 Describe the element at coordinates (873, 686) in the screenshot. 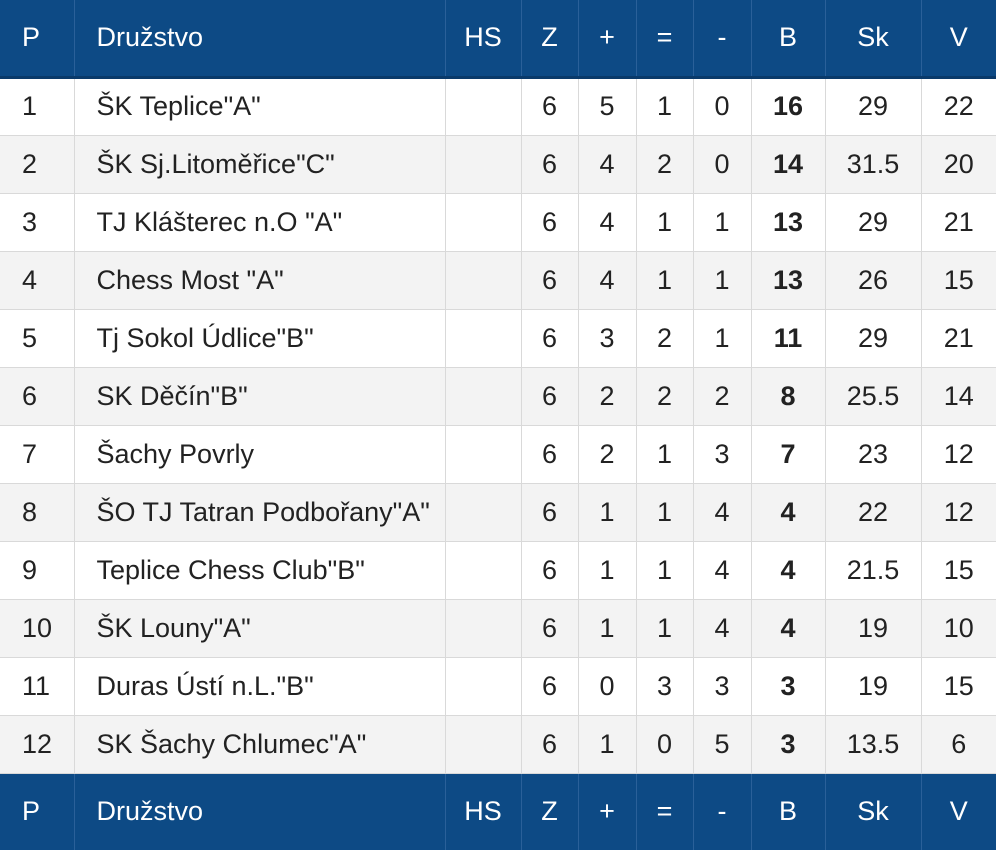

I see `score-cell: 19` at that location.